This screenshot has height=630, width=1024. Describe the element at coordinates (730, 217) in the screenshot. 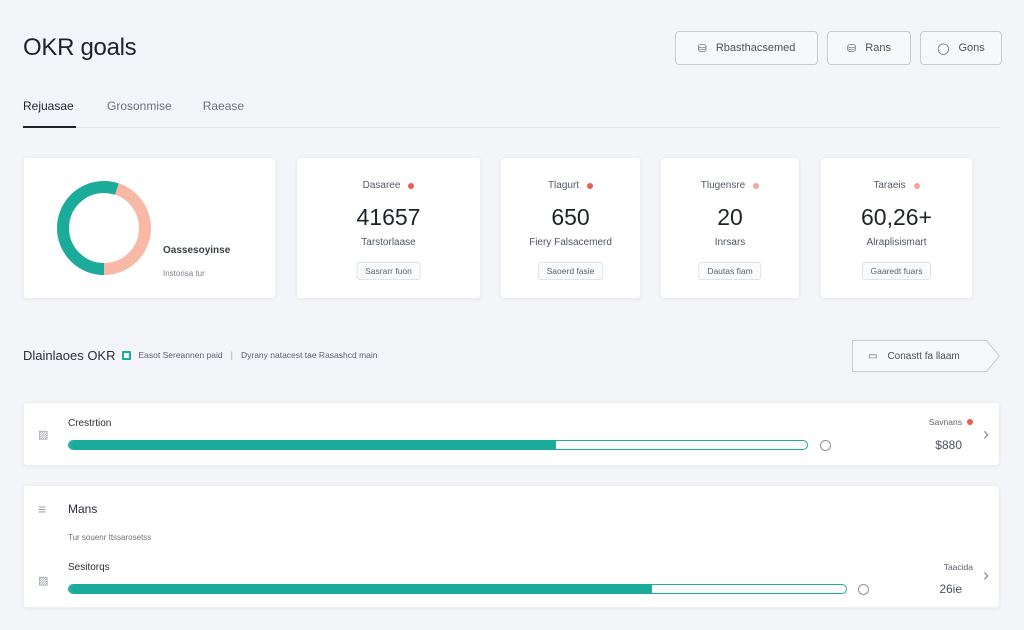

I see `stat-value: 20` at that location.